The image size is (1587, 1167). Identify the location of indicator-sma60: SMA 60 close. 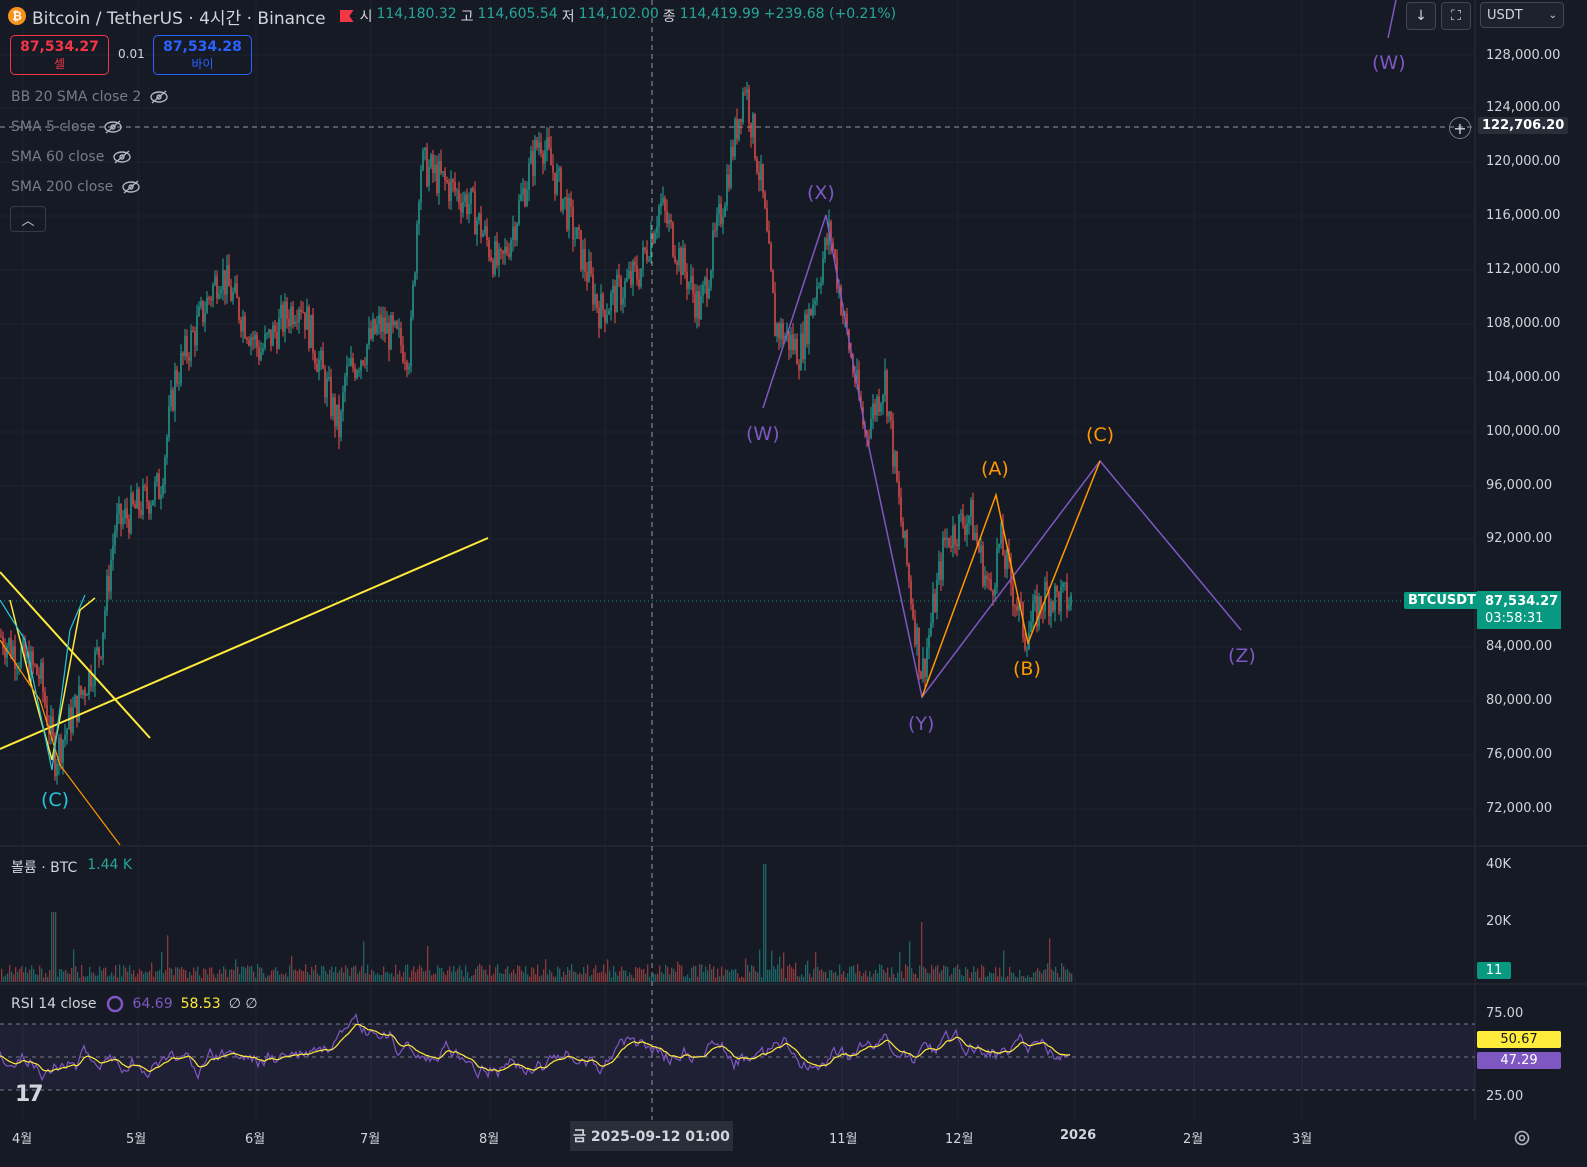
(71, 157).